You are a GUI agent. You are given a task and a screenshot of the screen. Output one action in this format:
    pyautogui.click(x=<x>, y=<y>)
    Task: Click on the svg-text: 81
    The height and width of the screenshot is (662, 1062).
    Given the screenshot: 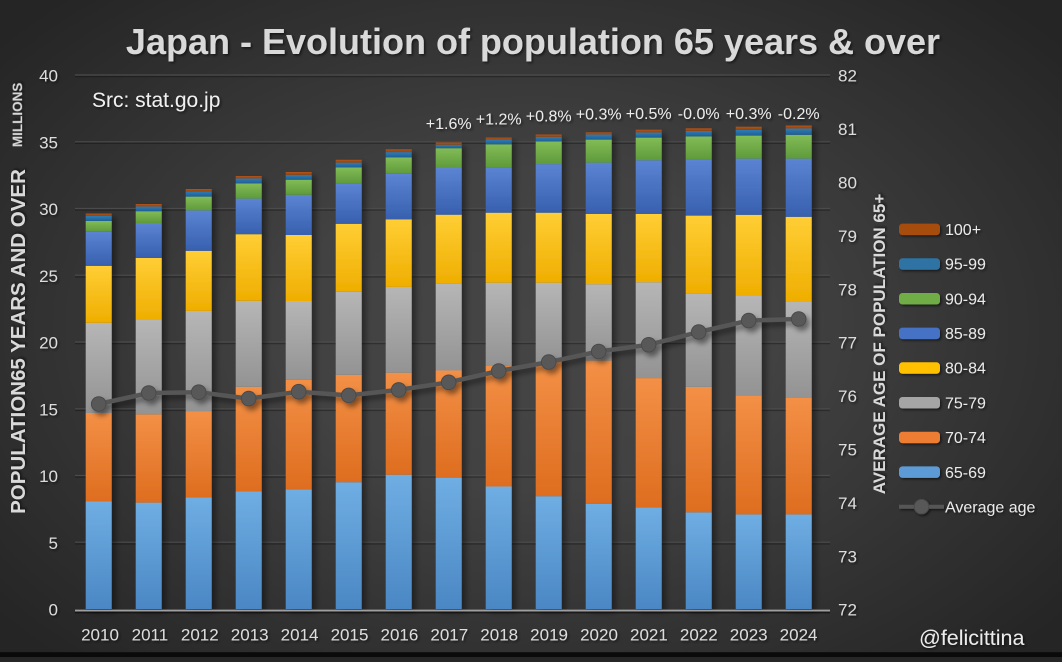 What is the action you would take?
    pyautogui.click(x=847, y=129)
    